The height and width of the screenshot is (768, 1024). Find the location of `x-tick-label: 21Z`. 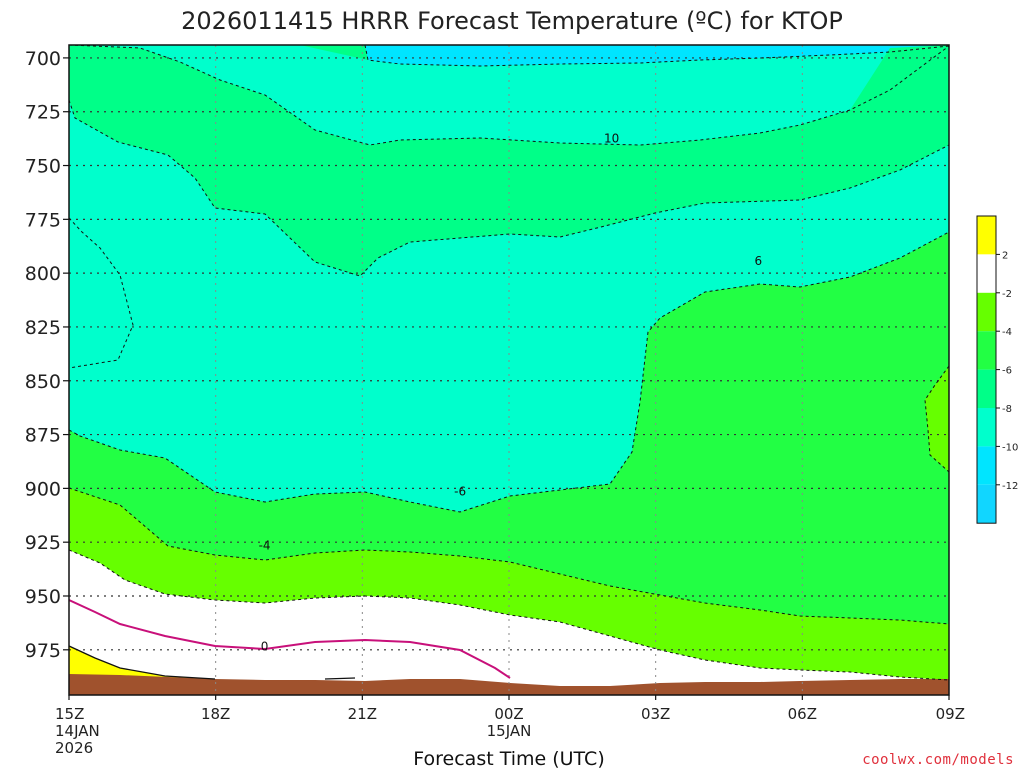

x-tick-label: 21Z is located at coordinates (362, 714).